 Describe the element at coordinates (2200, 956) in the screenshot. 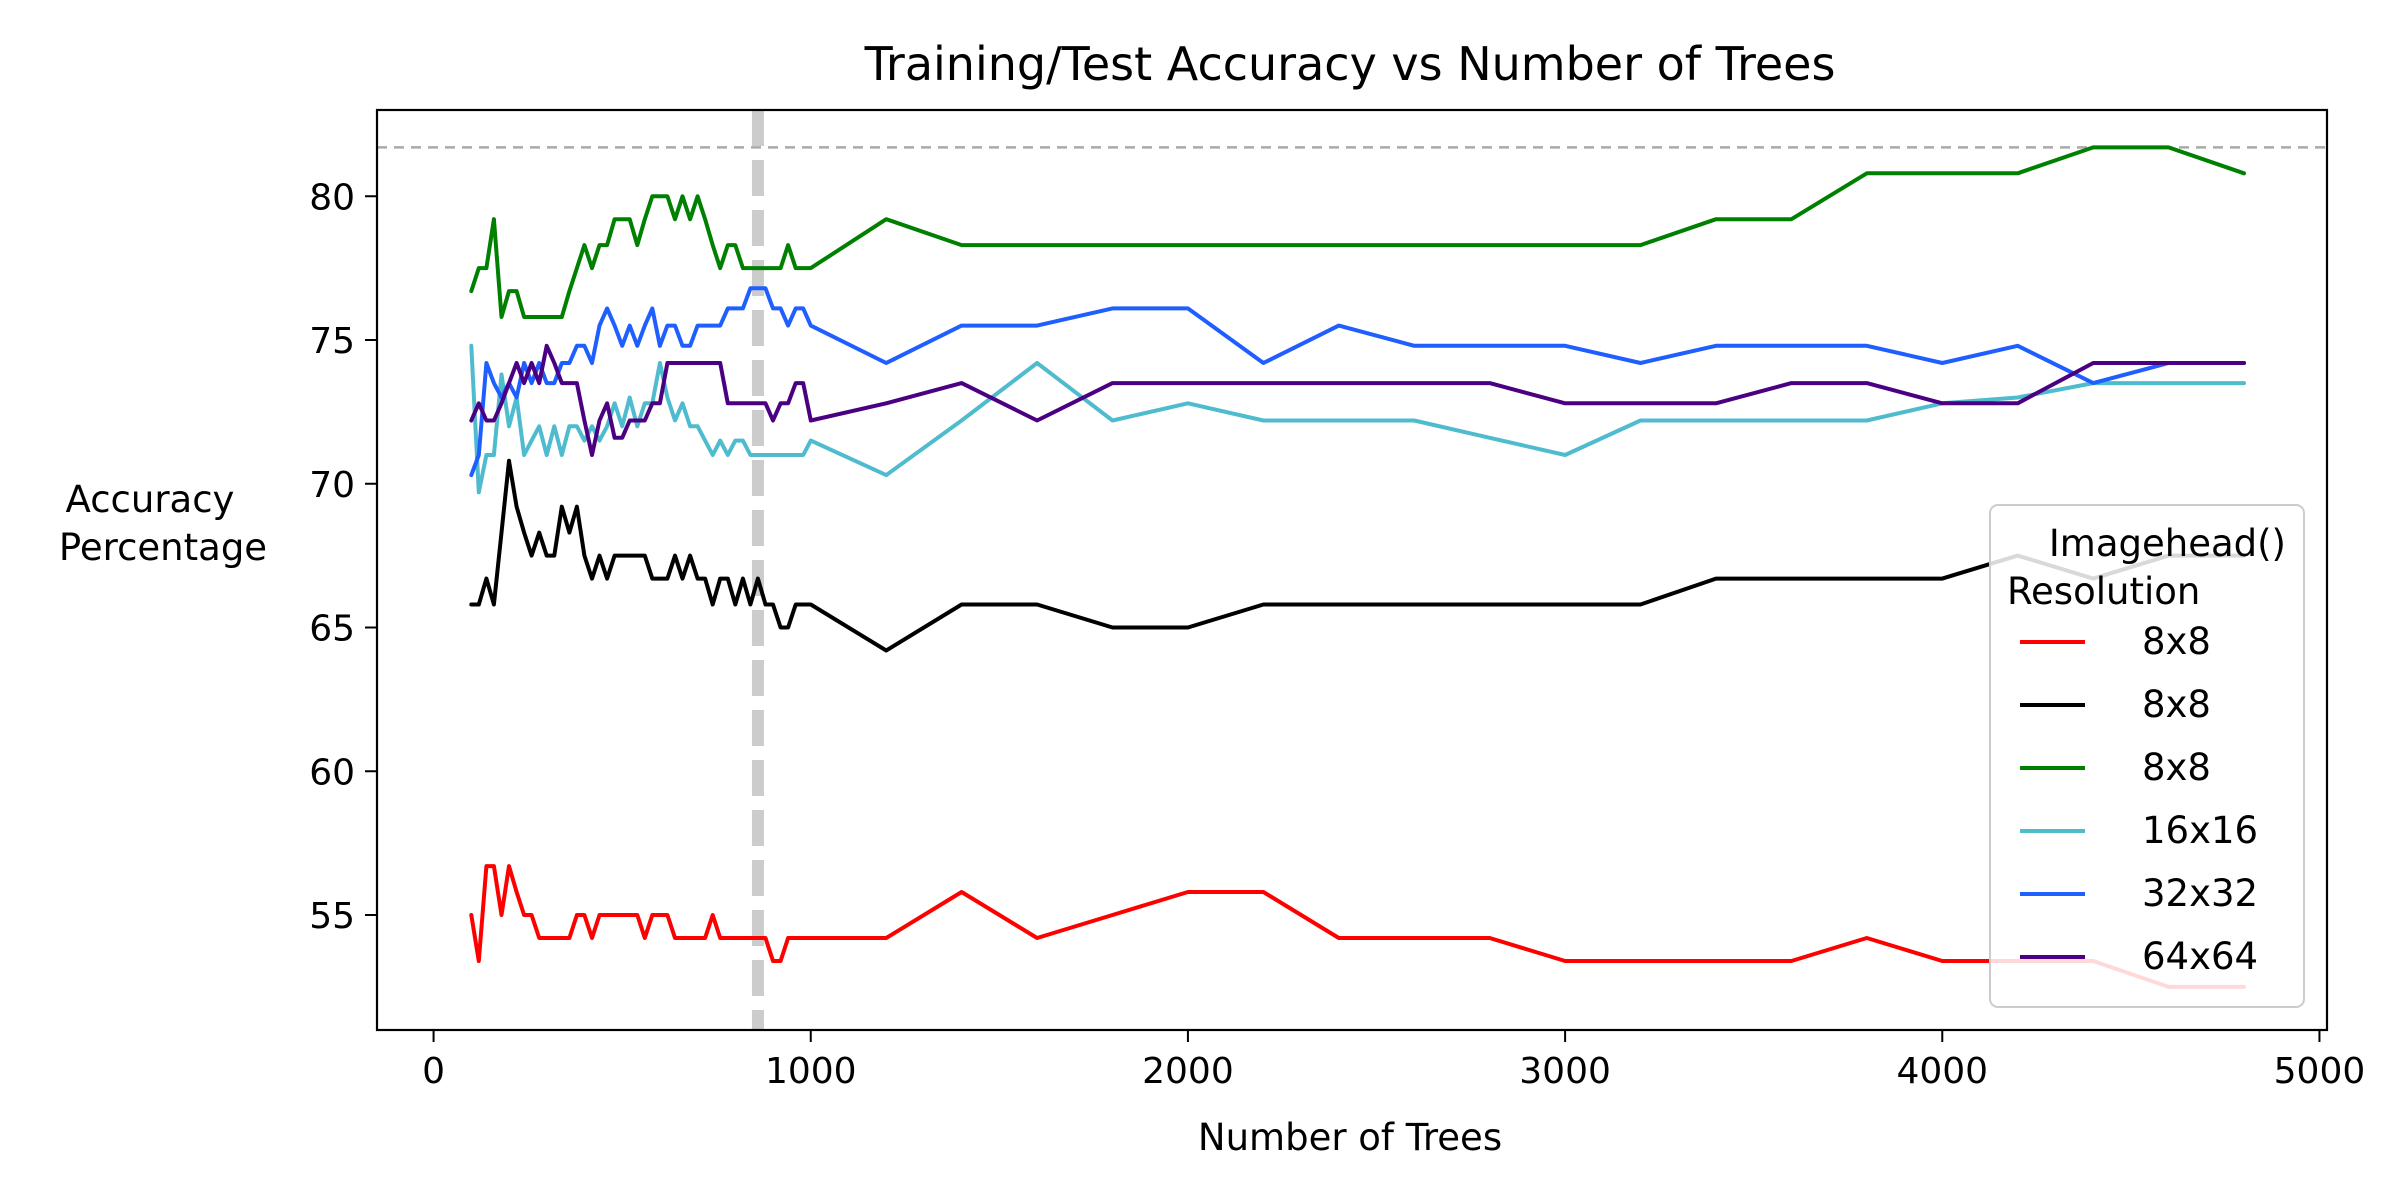

I see `legend-label-6: 64x64` at that location.